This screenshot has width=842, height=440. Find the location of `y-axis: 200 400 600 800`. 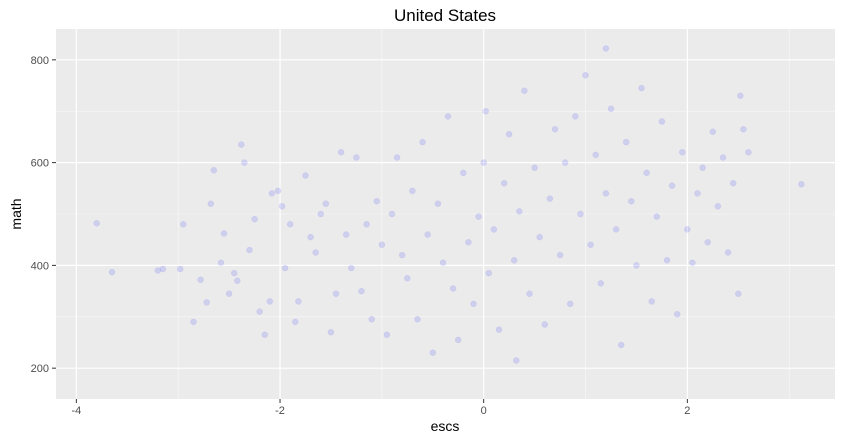

y-axis: 200 400 600 800 is located at coordinates (43, 215).